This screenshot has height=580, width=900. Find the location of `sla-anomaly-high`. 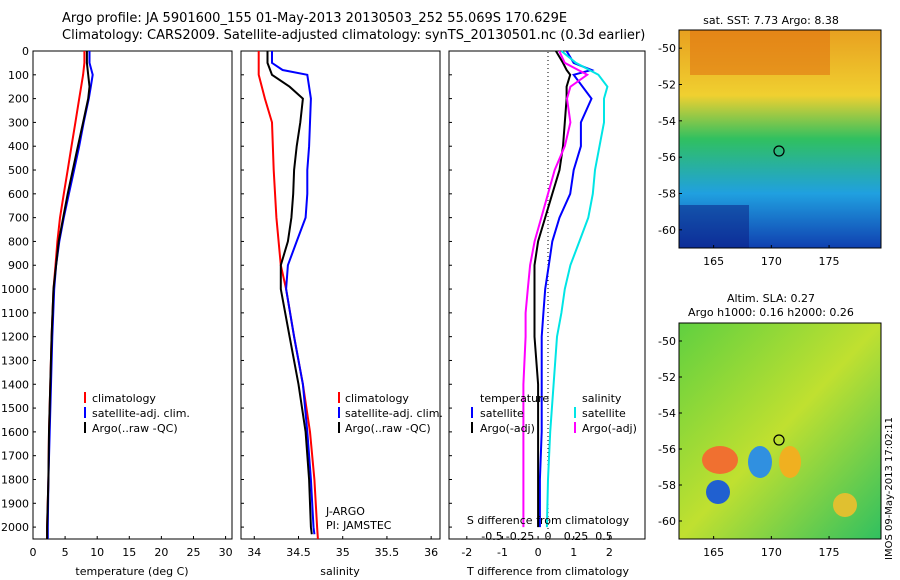

sla-anomaly-high is located at coordinates (720, 460).